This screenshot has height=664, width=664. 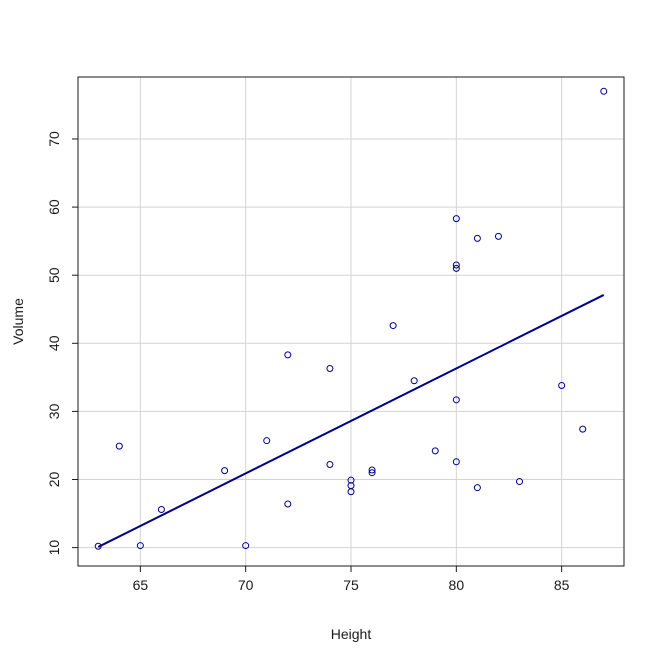 What do you see at coordinates (54, 480) in the screenshot?
I see `y-tick-label: 20` at bounding box center [54, 480].